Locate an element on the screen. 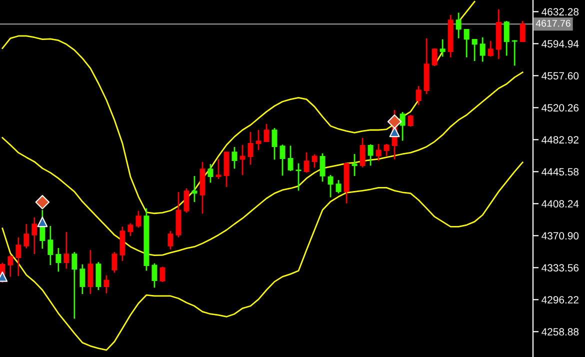 The width and height of the screenshot is (585, 357). y-tick-label: 4333.56 is located at coordinates (560, 268).